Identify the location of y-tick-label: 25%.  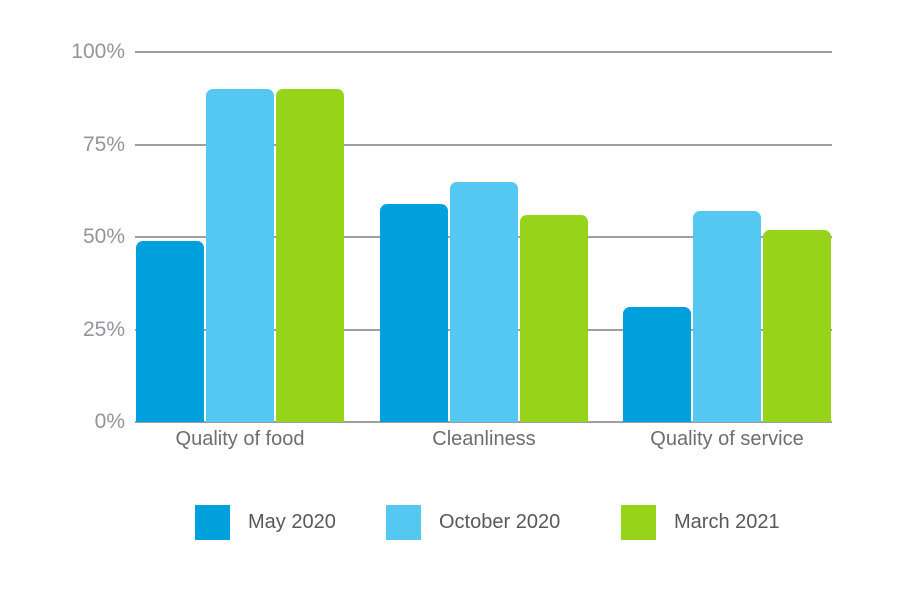
(103, 329).